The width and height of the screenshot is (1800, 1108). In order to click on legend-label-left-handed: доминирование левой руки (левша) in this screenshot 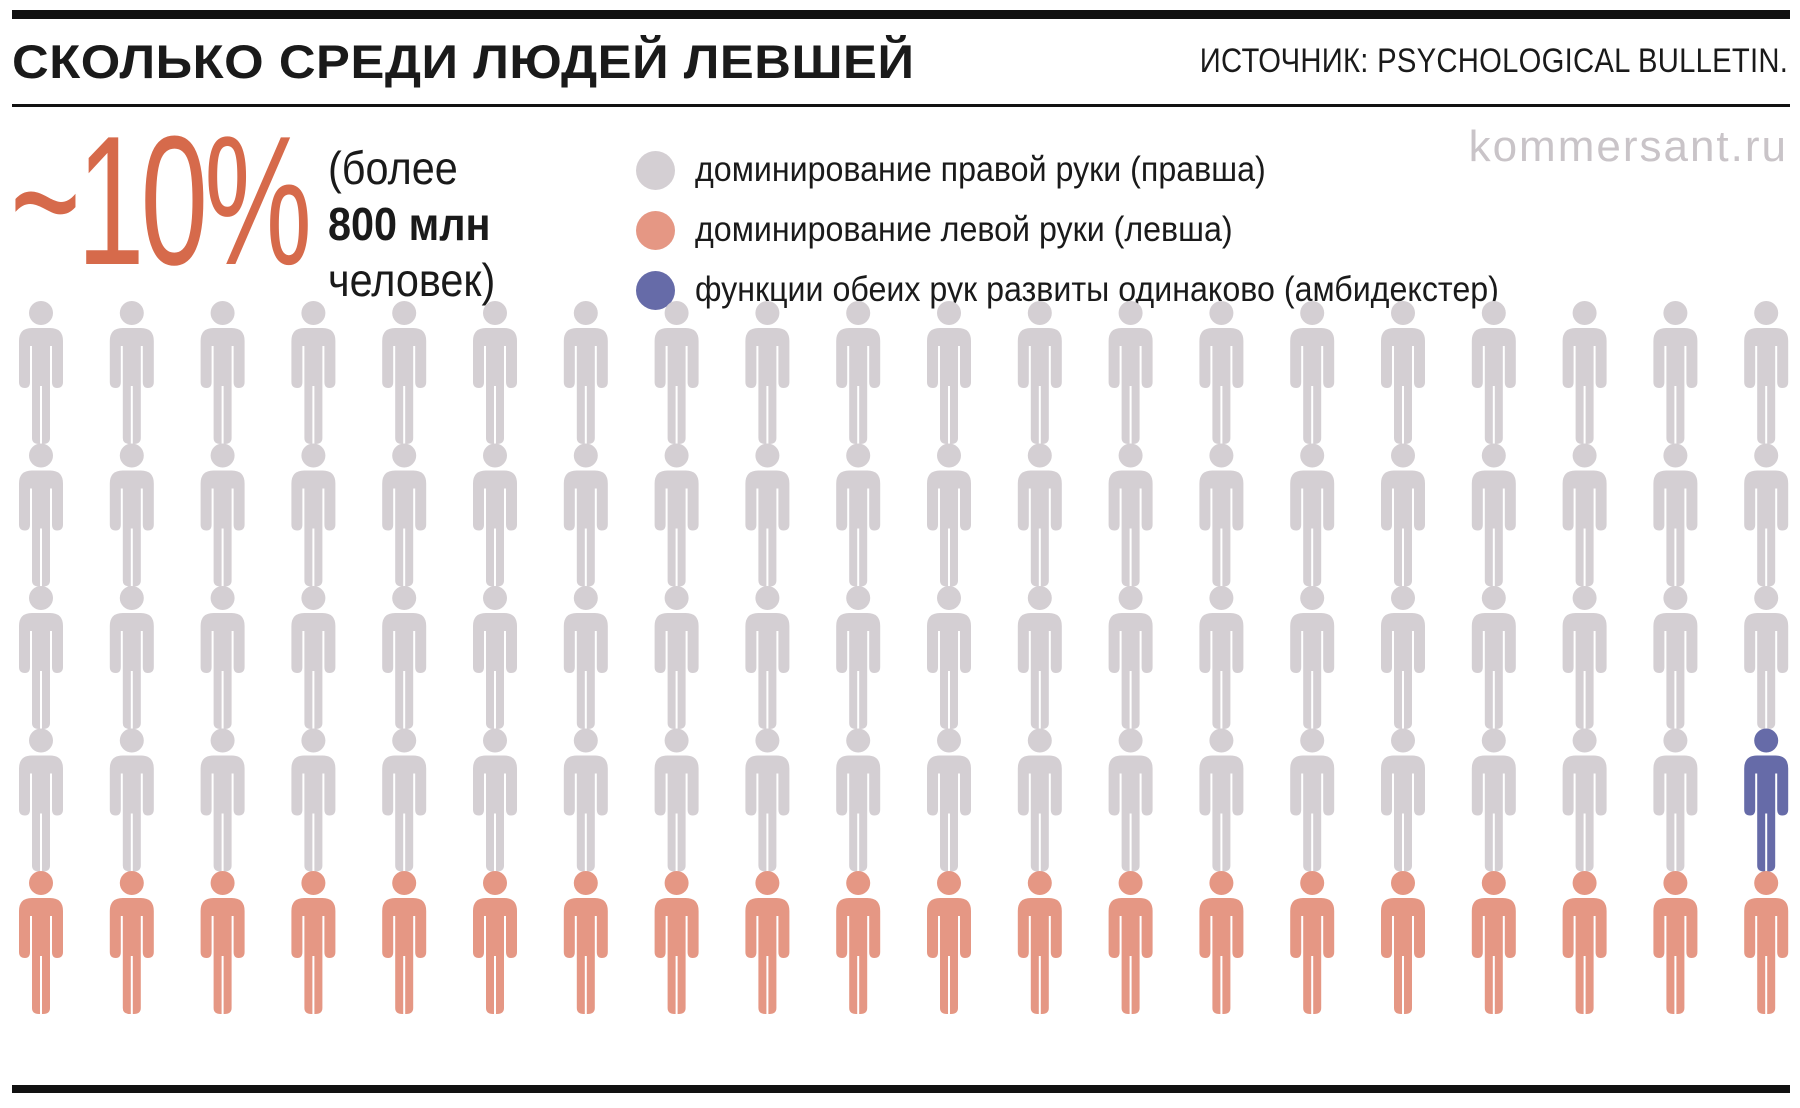, I will do `click(964, 229)`.